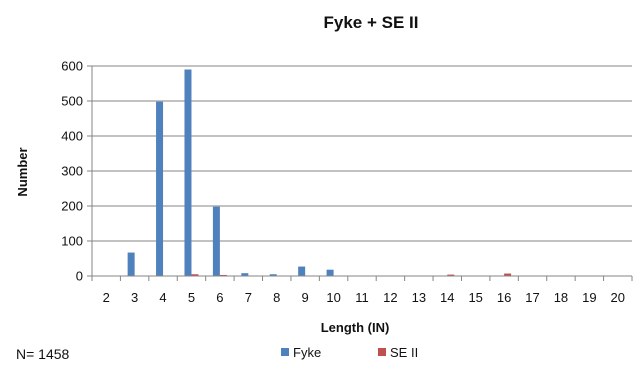 This screenshot has width=639, height=365. Describe the element at coordinates (307, 352) in the screenshot. I see `legend-label: Fyke` at that location.